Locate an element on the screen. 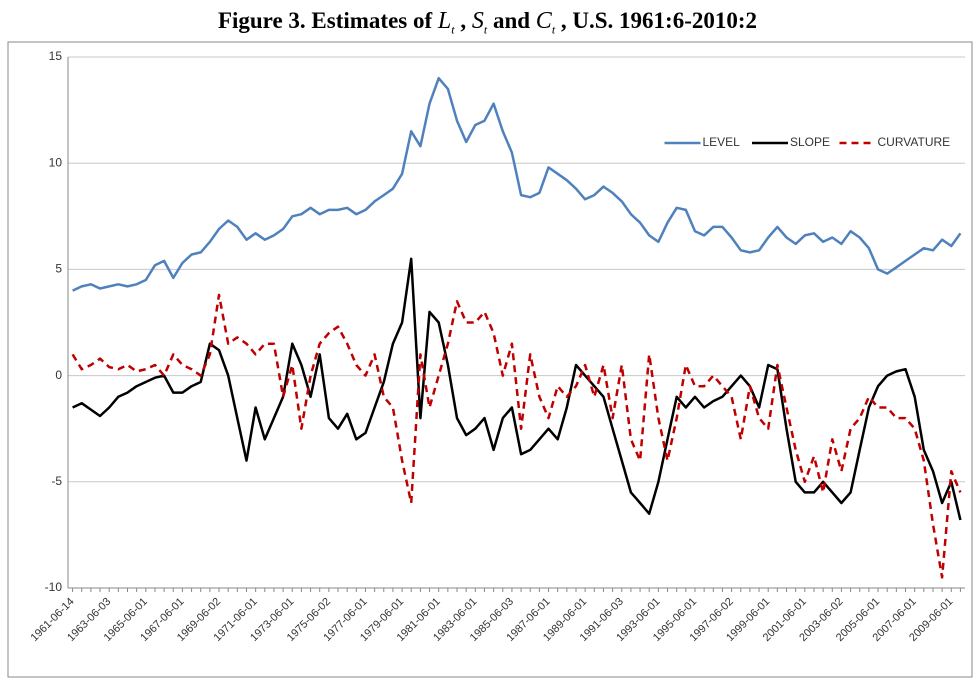 This screenshot has height=679, width=975. y-tick-label: 0 is located at coordinates (58, 375).